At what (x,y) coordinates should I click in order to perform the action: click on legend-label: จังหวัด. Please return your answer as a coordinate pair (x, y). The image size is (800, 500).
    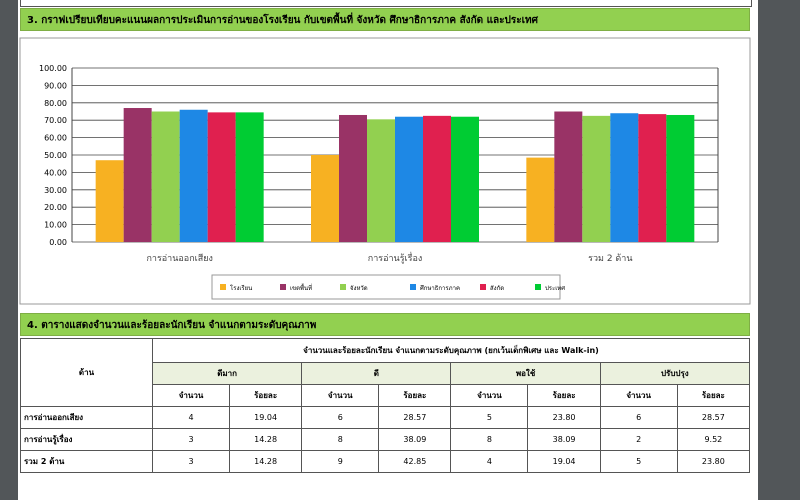
    Looking at the image, I should click on (359, 288).